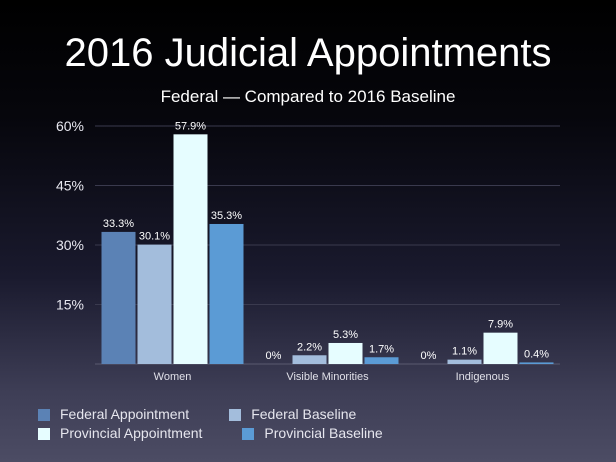  I want to click on data-label: 33.3%, so click(118, 224).